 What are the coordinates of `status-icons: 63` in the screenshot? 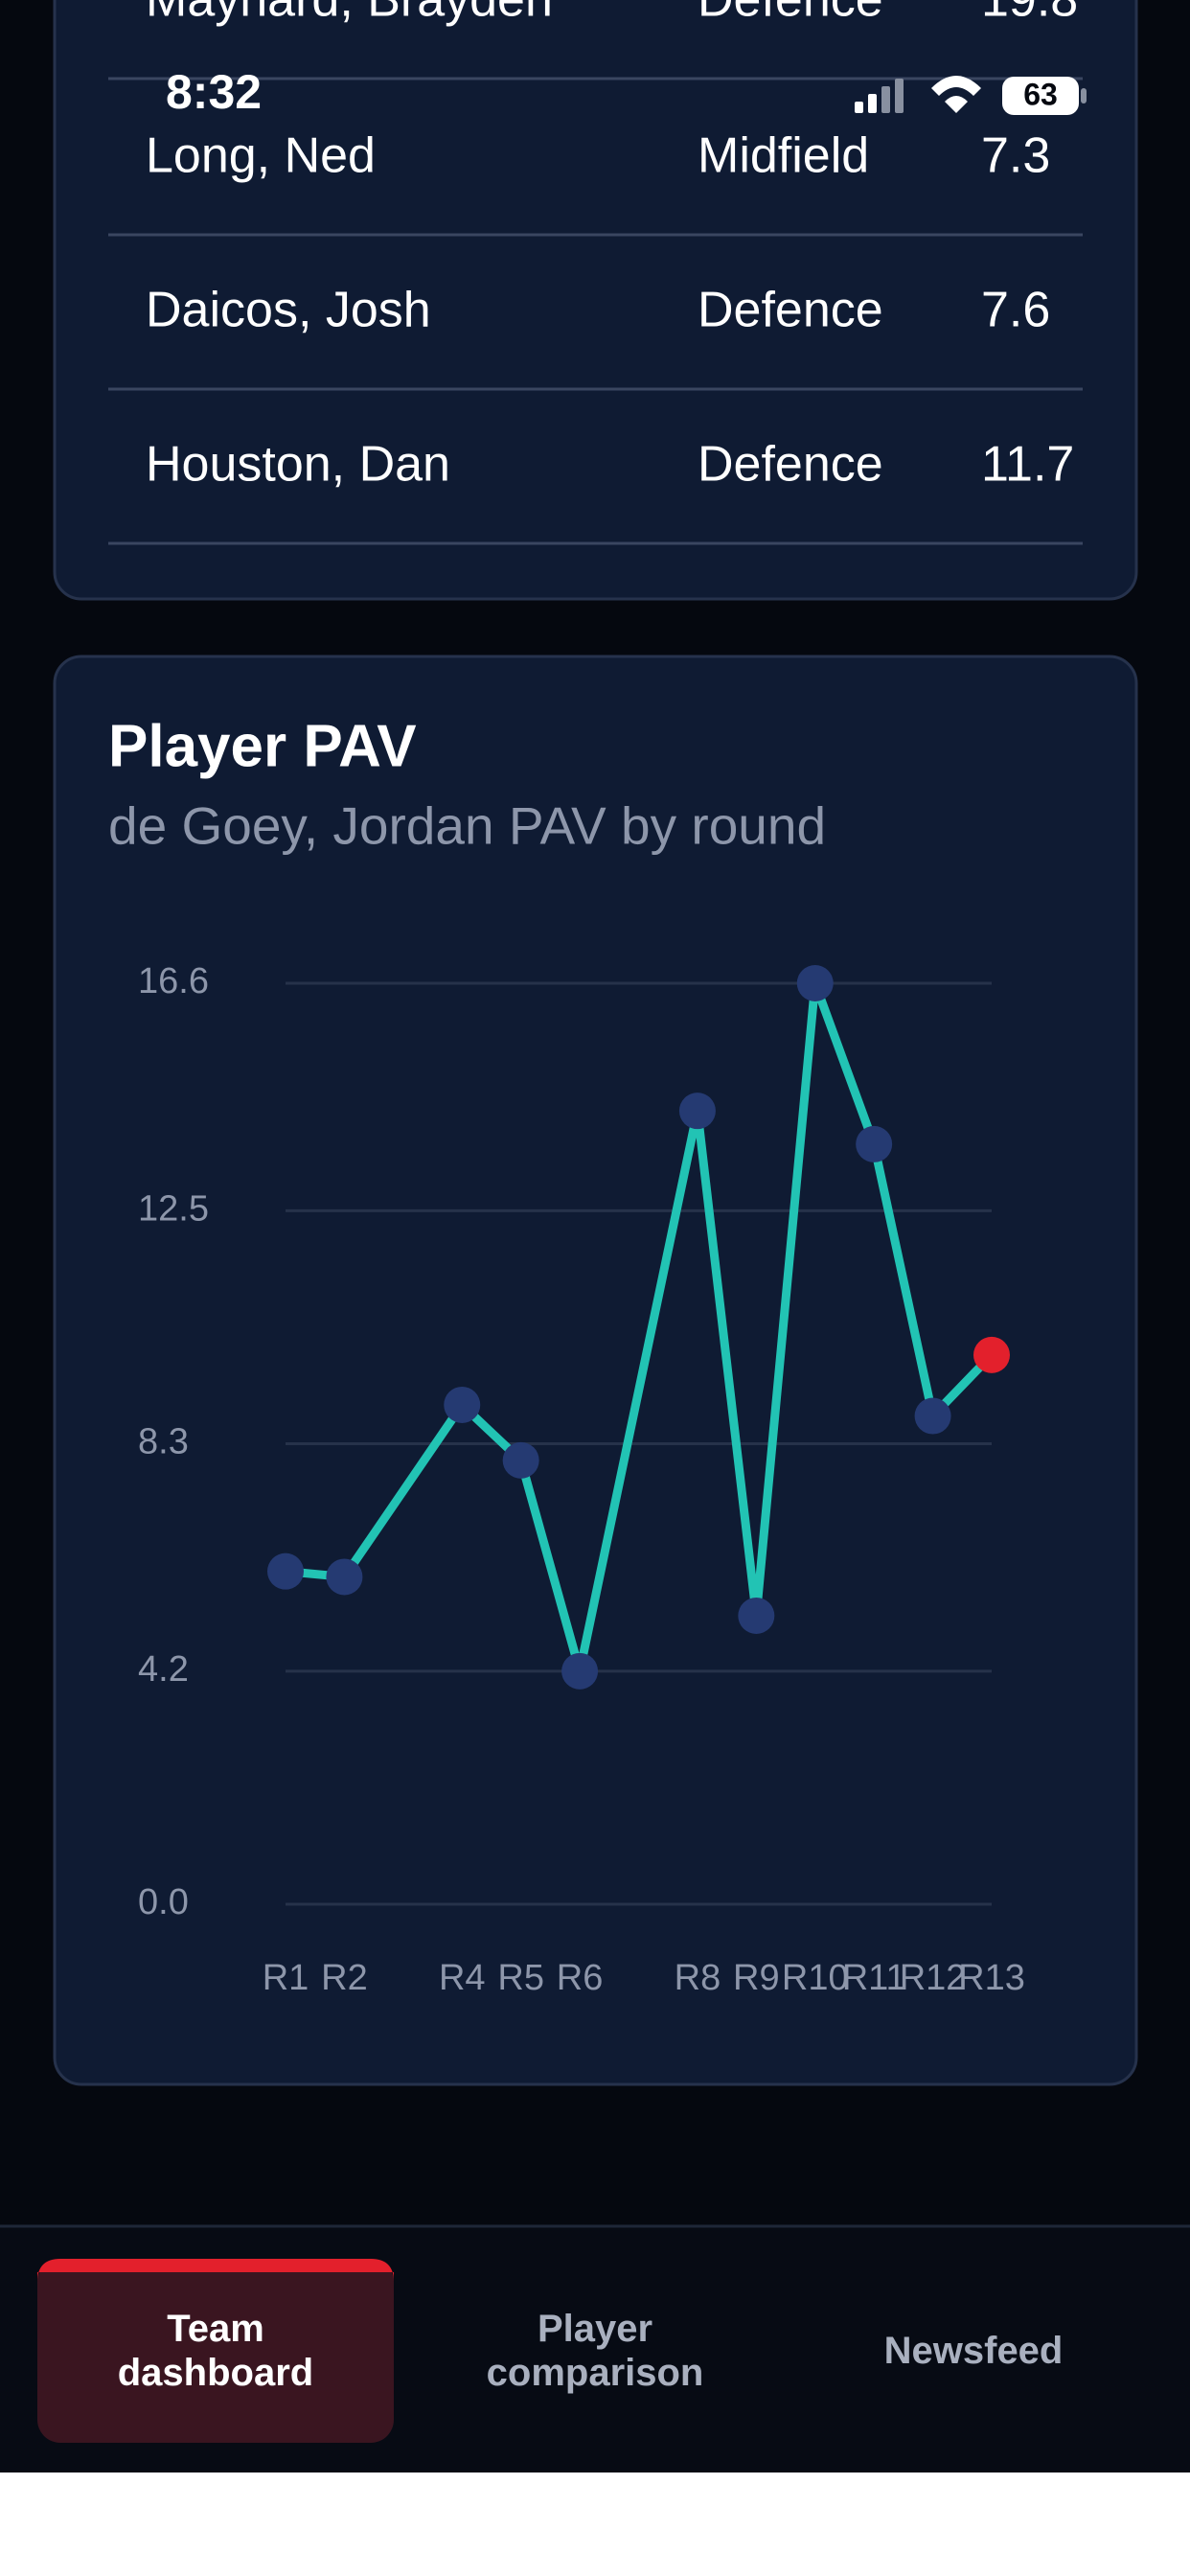 It's located at (971, 95).